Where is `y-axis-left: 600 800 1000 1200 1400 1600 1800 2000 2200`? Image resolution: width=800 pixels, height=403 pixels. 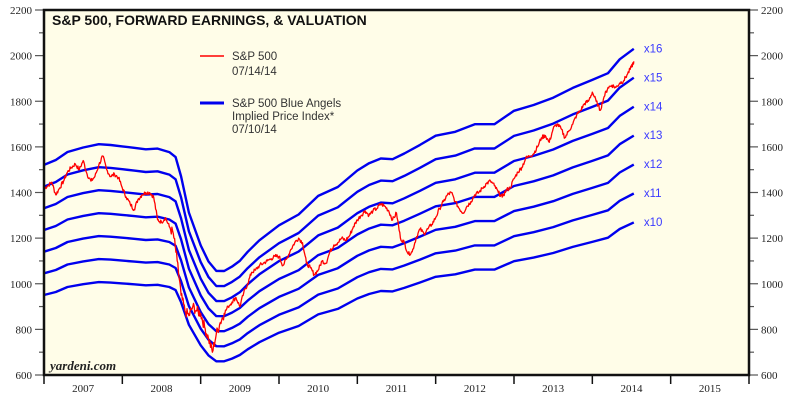 y-axis-left: 600 800 1000 1200 1400 1600 1800 2000 2200 is located at coordinates (27, 193).